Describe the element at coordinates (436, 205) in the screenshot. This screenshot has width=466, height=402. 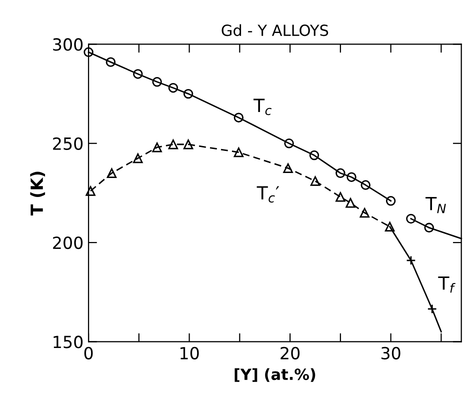
I see `series-label: T$_{N}$` at that location.